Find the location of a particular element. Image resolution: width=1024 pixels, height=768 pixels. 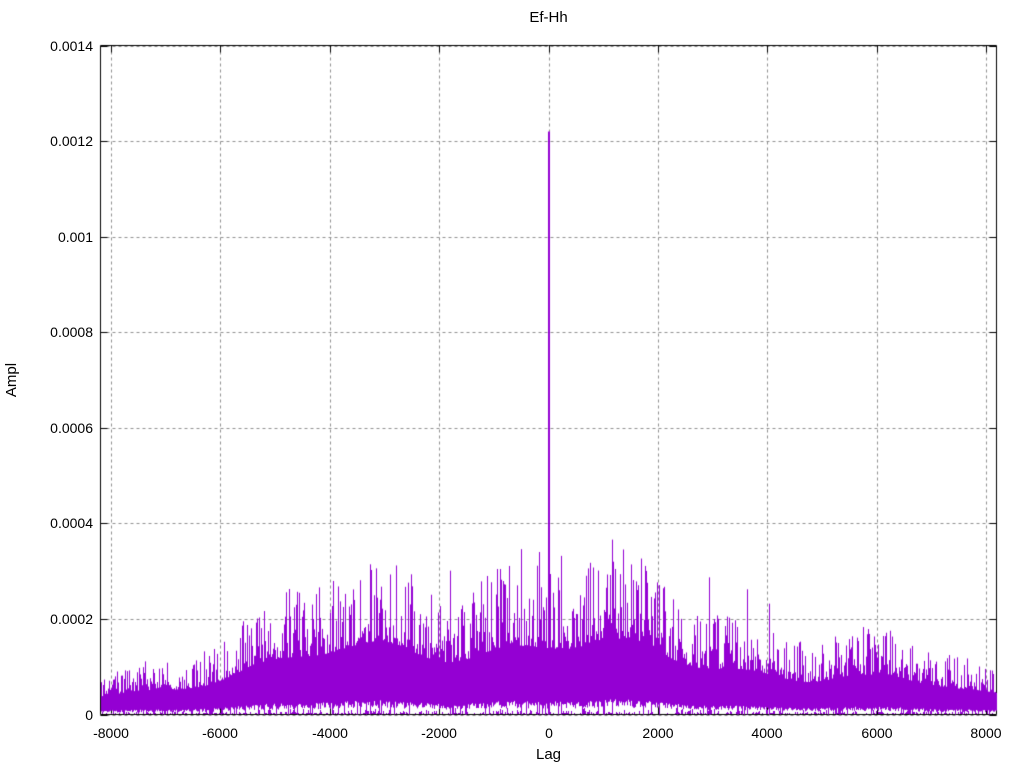

x-tick-label: -4000 is located at coordinates (330, 733).